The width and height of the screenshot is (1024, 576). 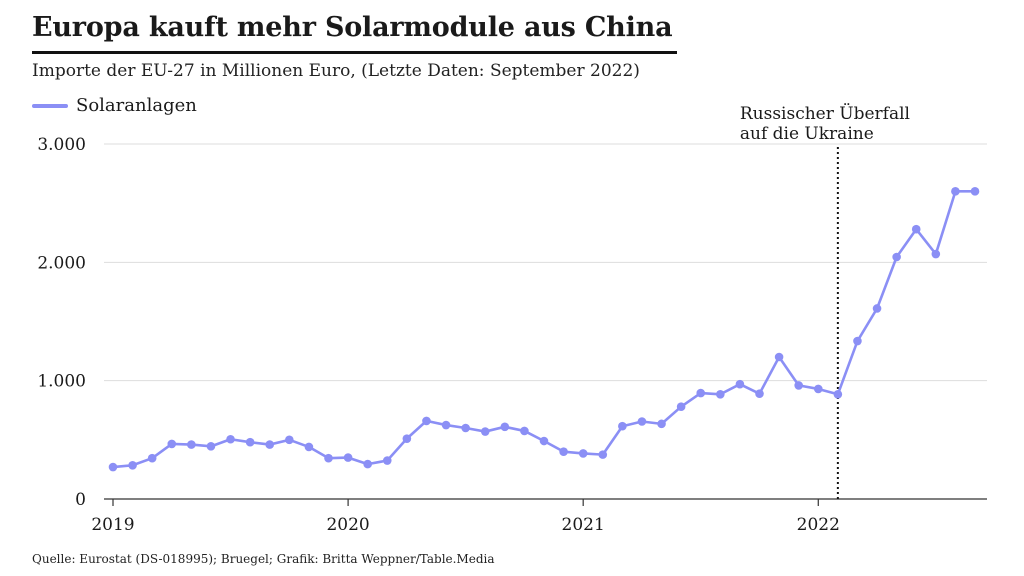 I want to click on x-tick-label: 2022, so click(x=818, y=525).